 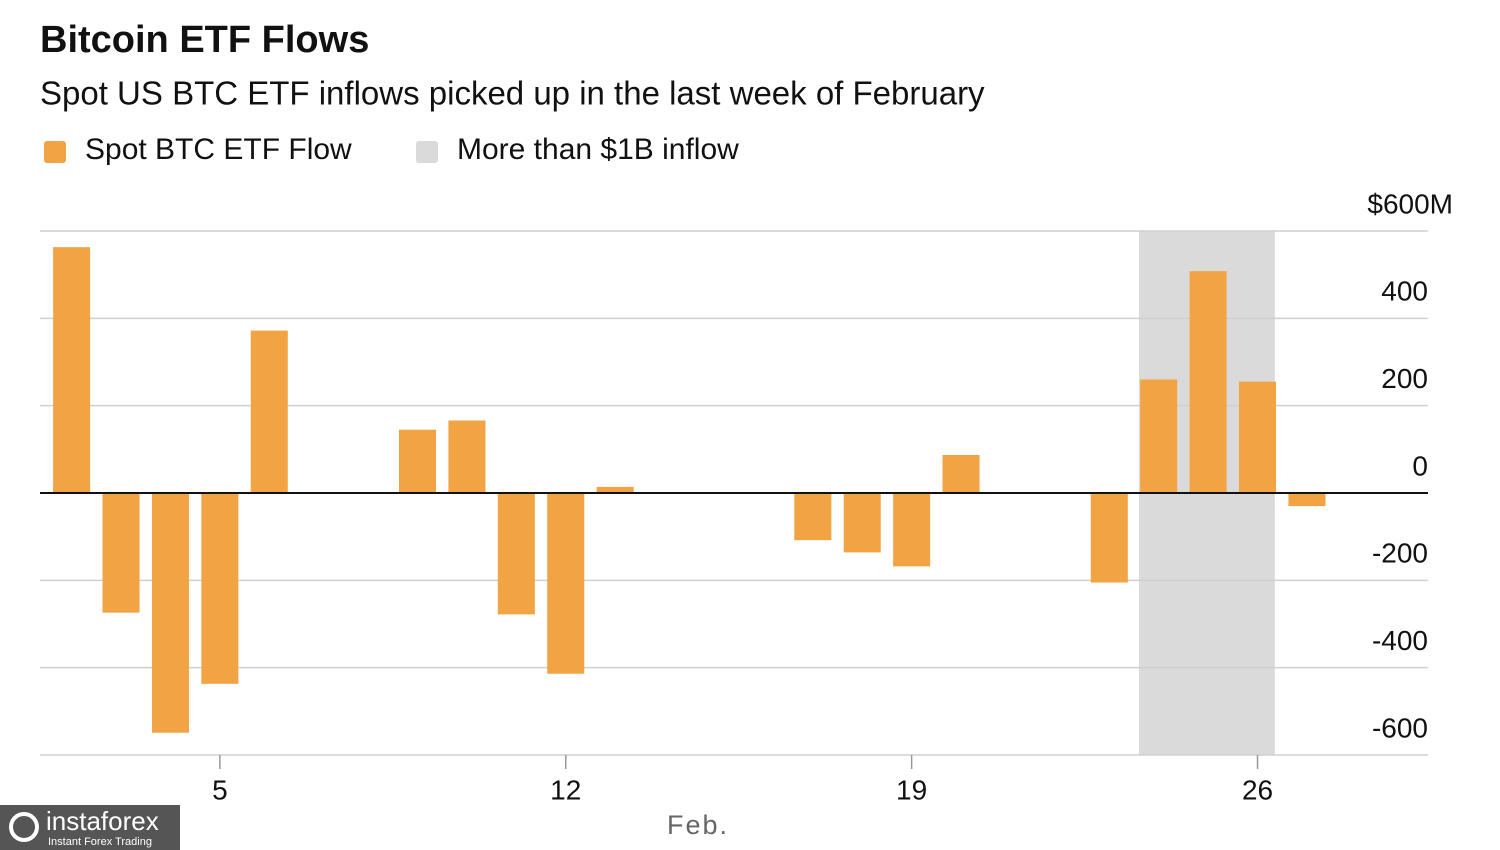 What do you see at coordinates (911, 789) in the screenshot?
I see `x-tick-label: 19` at bounding box center [911, 789].